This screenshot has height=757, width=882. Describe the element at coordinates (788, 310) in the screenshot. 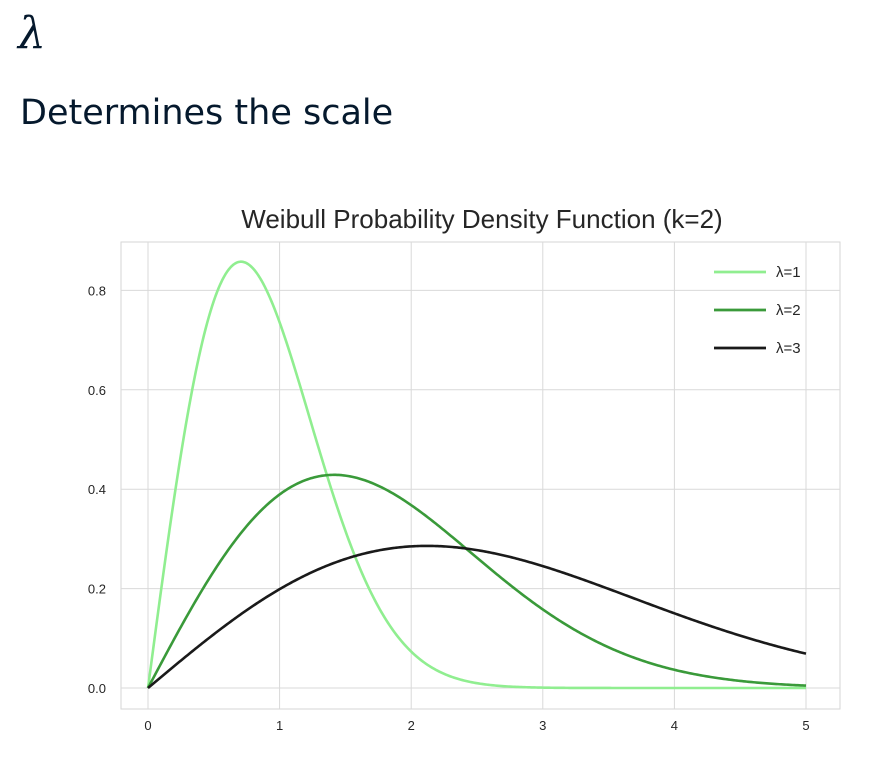

I see `legend-label: λ=2` at that location.